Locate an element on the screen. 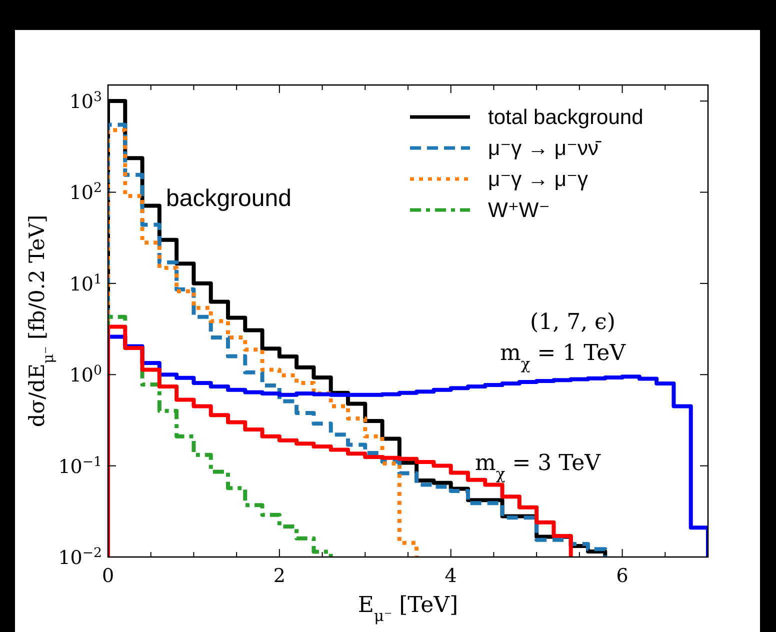  annotation: (1, 7, ϵ) is located at coordinates (573, 322).